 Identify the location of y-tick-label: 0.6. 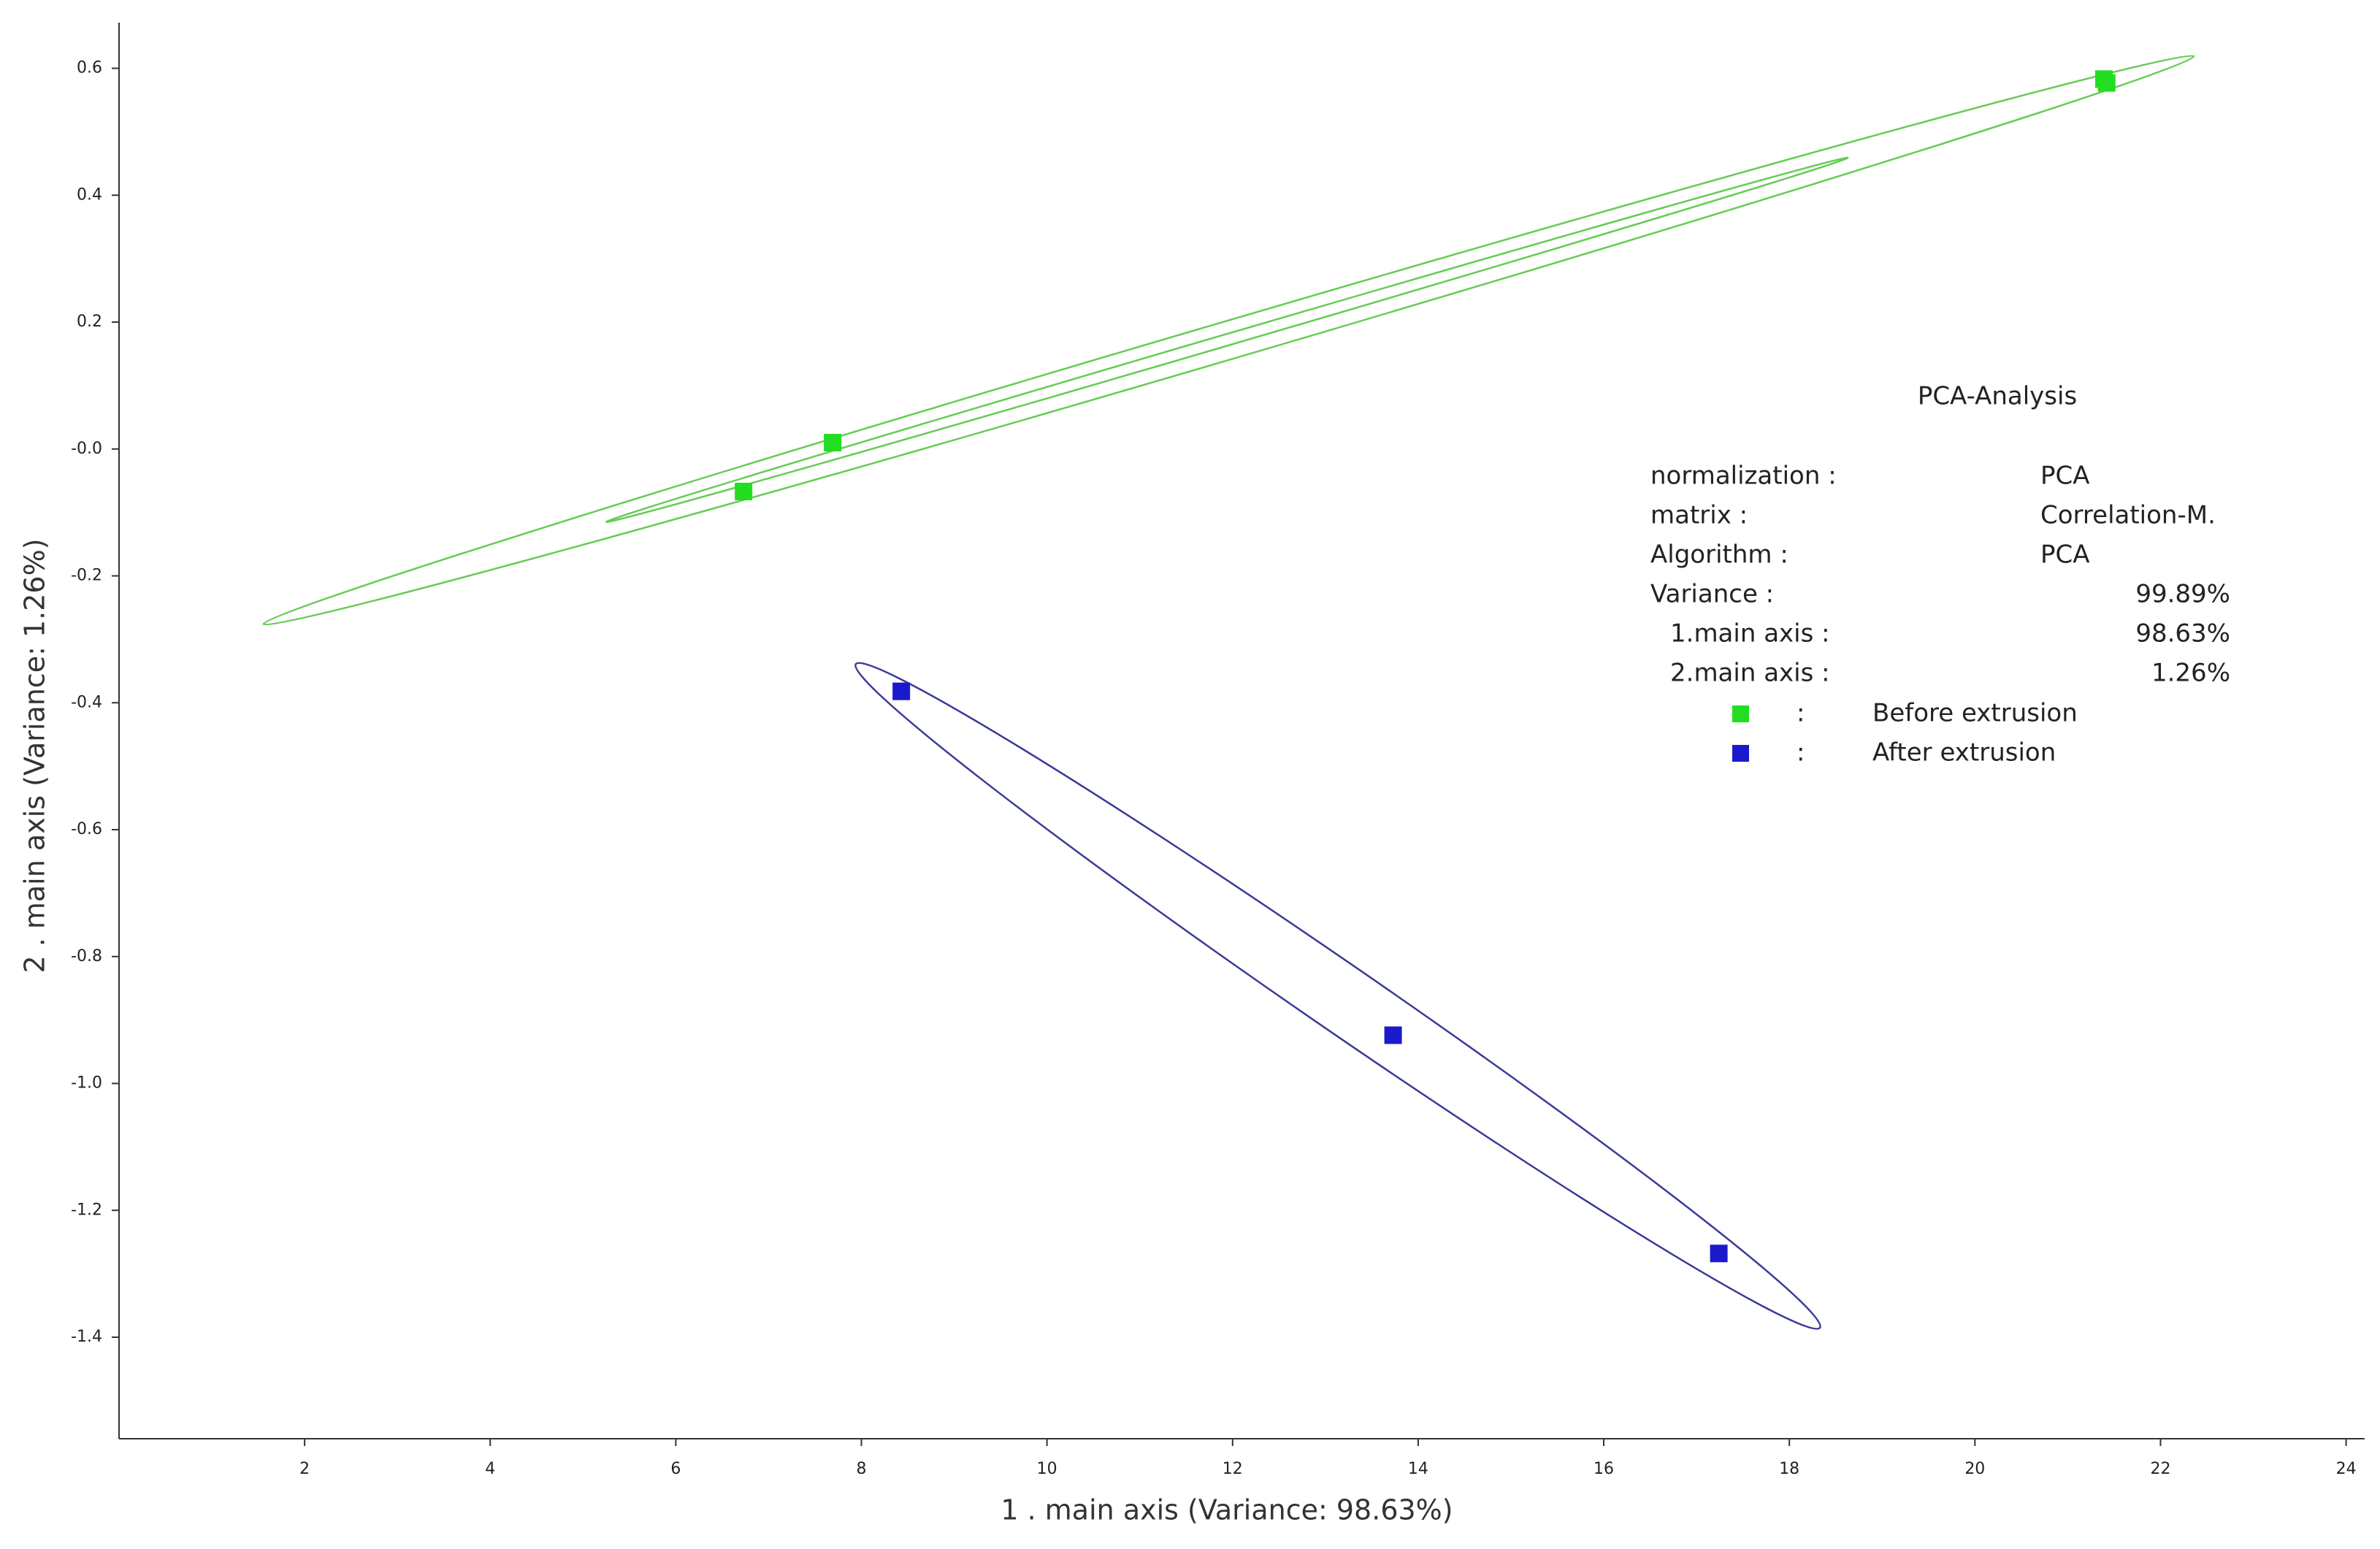
(89, 68).